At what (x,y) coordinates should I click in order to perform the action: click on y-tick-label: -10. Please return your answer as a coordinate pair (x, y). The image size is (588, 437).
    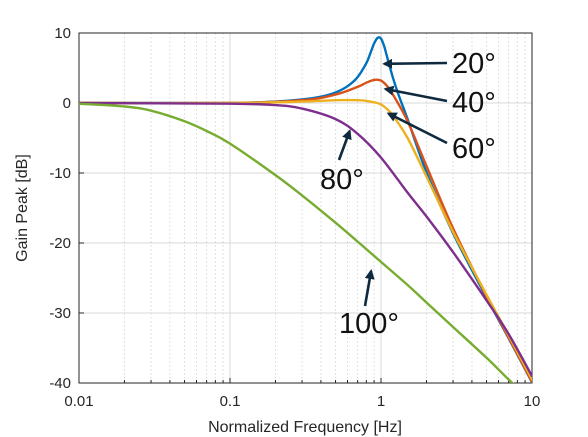
    Looking at the image, I should click on (60, 173).